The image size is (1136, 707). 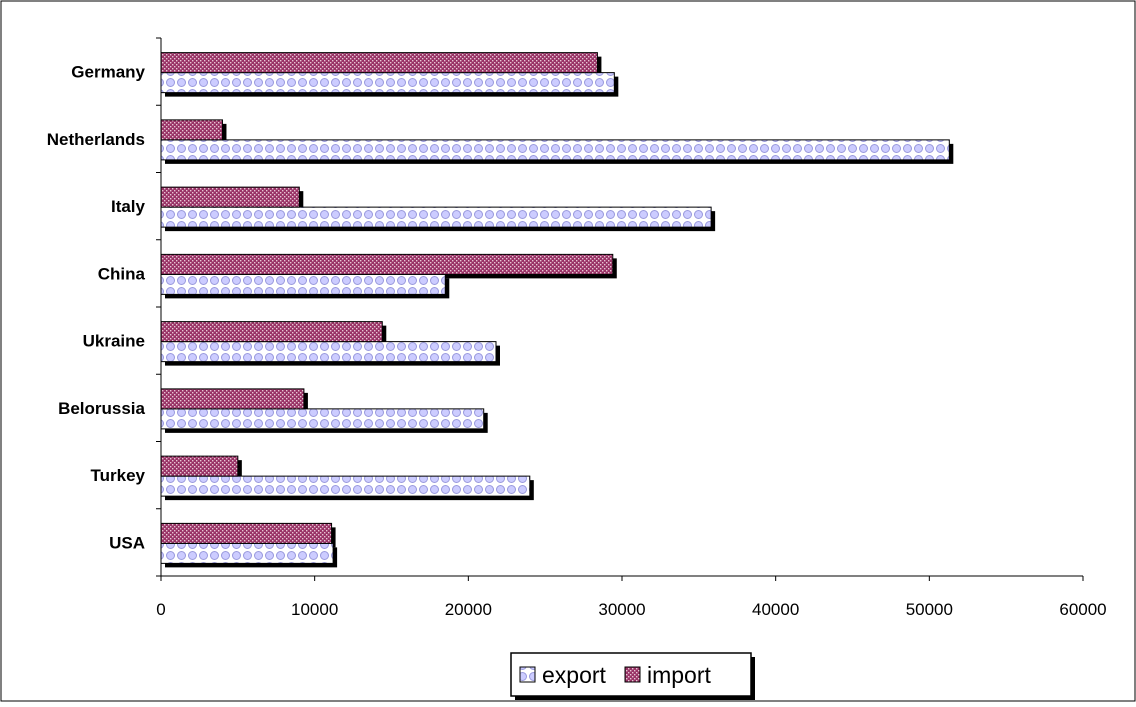 I want to click on bar-import-germany, so click(x=379, y=63).